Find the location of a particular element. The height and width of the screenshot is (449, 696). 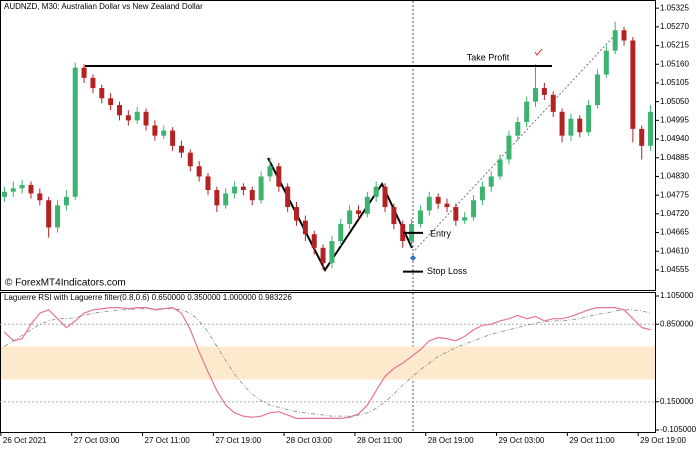

level-label: Entry is located at coordinates (441, 233).